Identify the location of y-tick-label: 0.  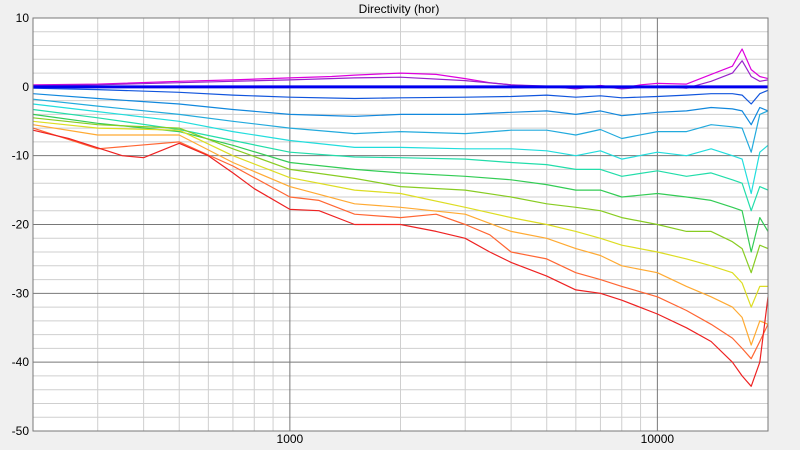
(25, 87).